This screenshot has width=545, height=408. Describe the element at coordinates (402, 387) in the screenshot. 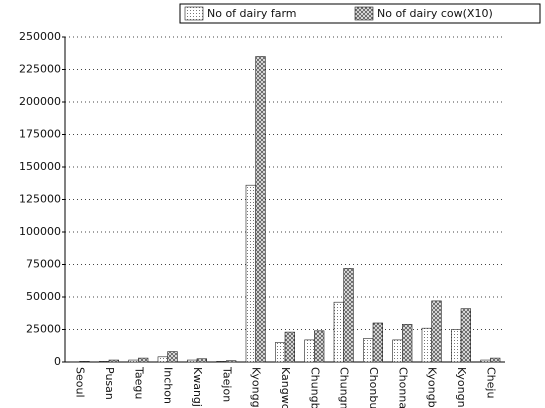

I see `x-tick-label: Chonna` at that location.